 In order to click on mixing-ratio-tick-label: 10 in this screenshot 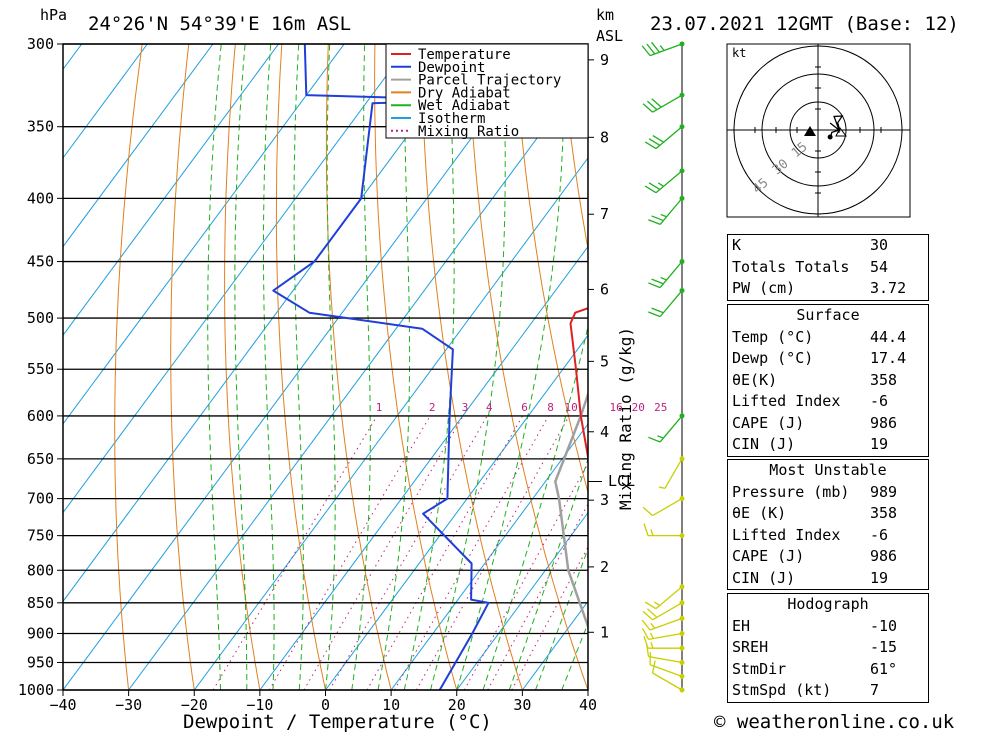, I will do `click(571, 407)`.